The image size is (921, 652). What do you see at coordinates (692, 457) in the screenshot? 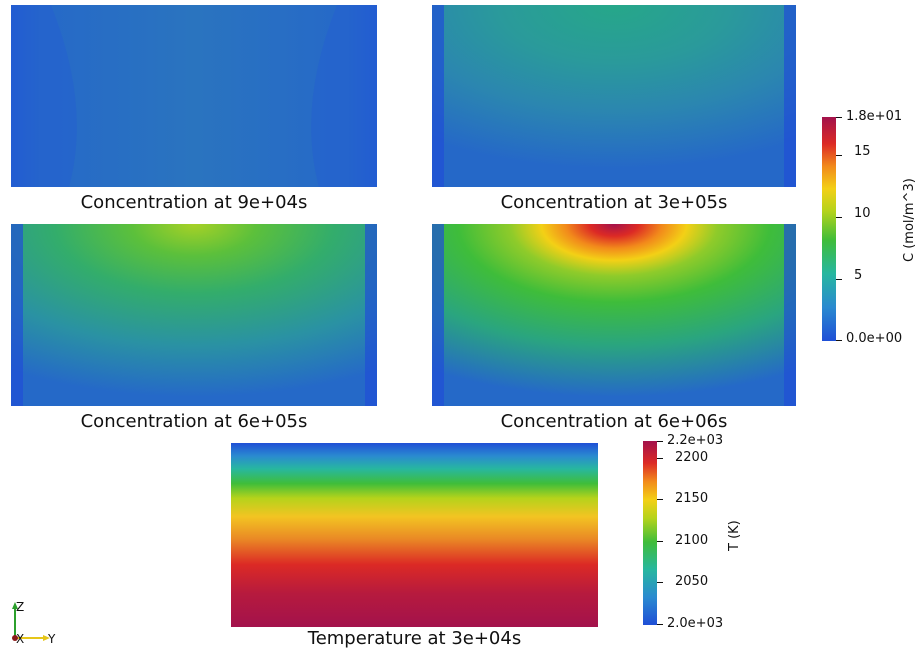
I see `temp-tick-2200: 2200` at bounding box center [692, 457].